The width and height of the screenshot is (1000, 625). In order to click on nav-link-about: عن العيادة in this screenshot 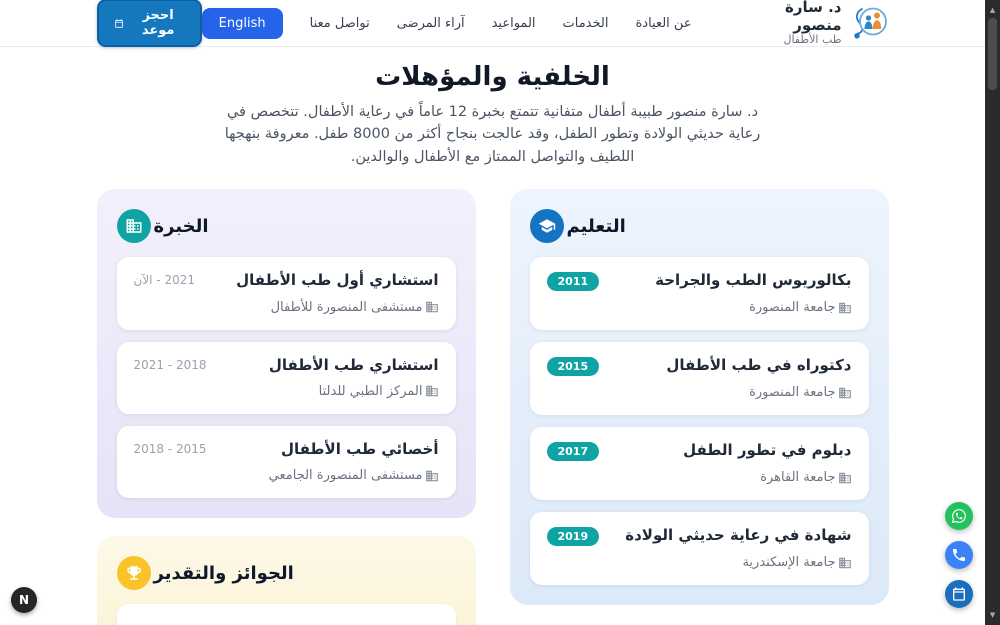, I will do `click(663, 23)`.